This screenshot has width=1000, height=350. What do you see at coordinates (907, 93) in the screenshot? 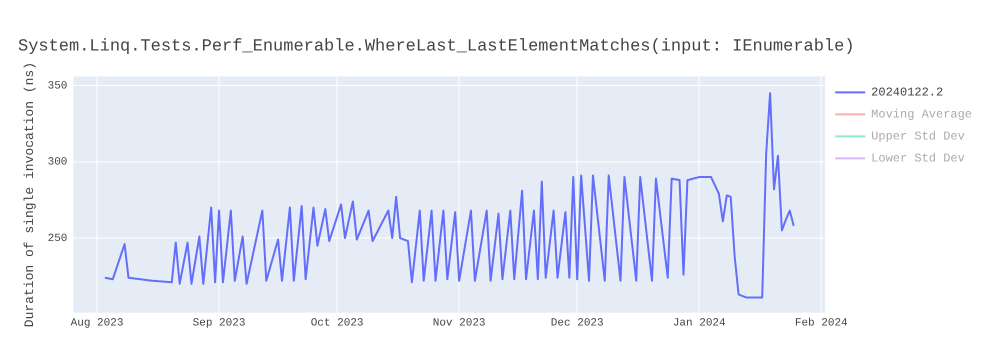
I see `legend-label: 20240122.2` at bounding box center [907, 93].